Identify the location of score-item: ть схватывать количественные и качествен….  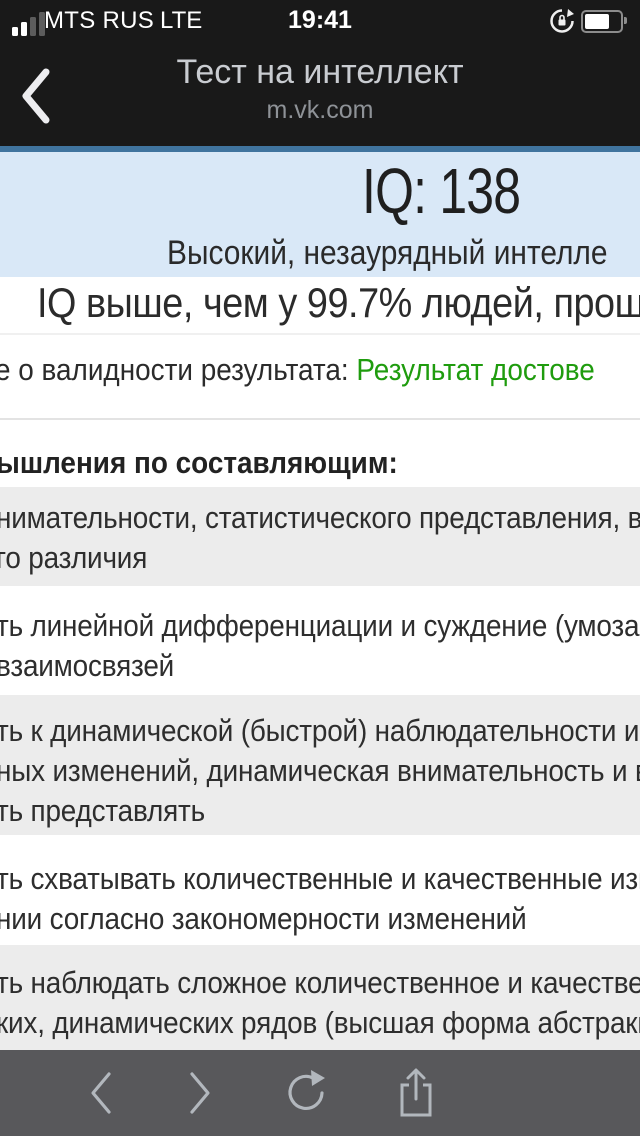
(320, 890).